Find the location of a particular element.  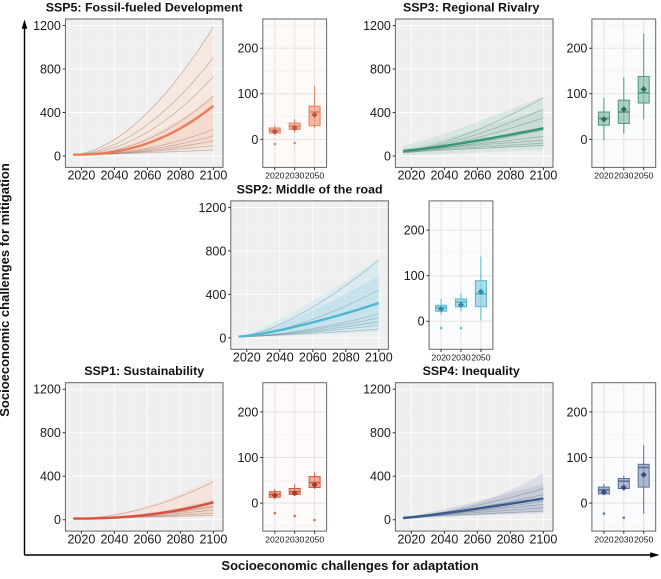

svg-text:SSP5: Fossil-fueled Developmen: SSP5: Fossil-fueled Development is located at coordinates (144, 7).